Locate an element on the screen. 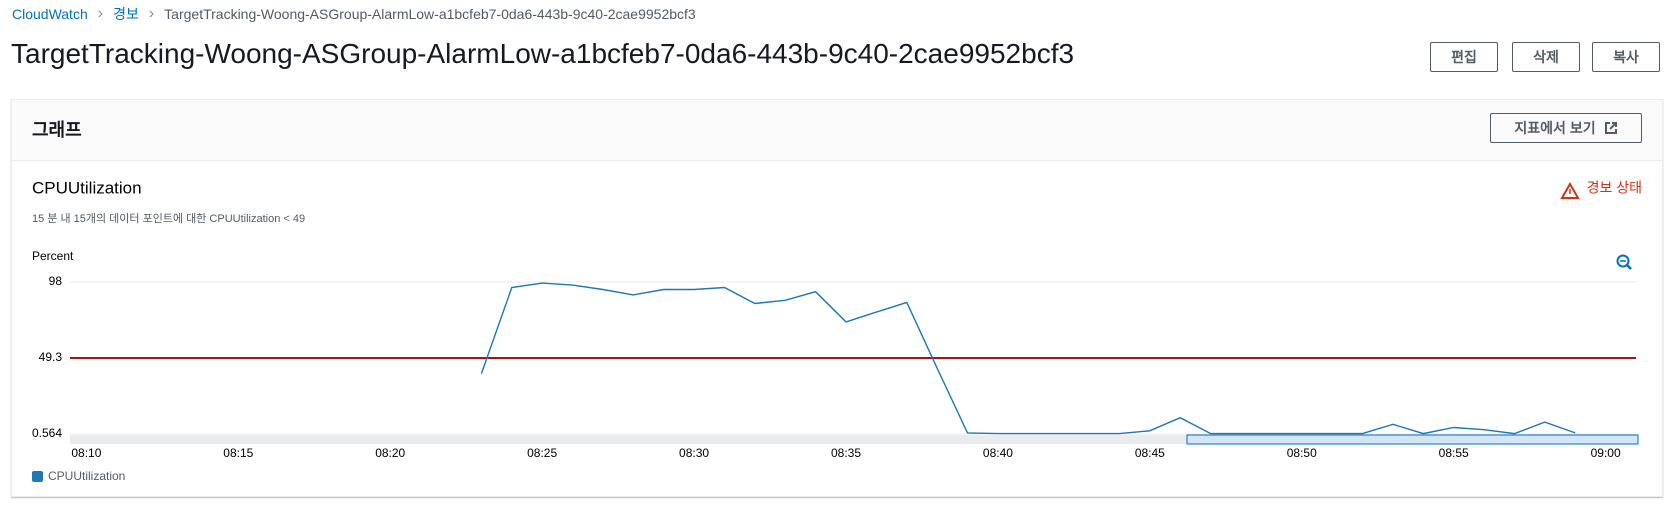 Image resolution: width=1670 pixels, height=505 pixels. y-tick-label: 49.3 is located at coordinates (51, 357).